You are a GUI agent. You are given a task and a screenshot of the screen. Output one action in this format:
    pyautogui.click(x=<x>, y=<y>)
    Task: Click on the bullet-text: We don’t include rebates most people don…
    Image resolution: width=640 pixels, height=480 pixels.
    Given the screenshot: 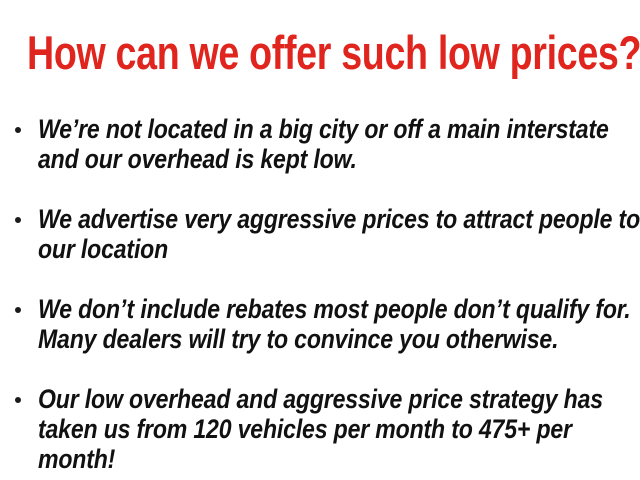 What is the action you would take?
    pyautogui.click(x=334, y=324)
    